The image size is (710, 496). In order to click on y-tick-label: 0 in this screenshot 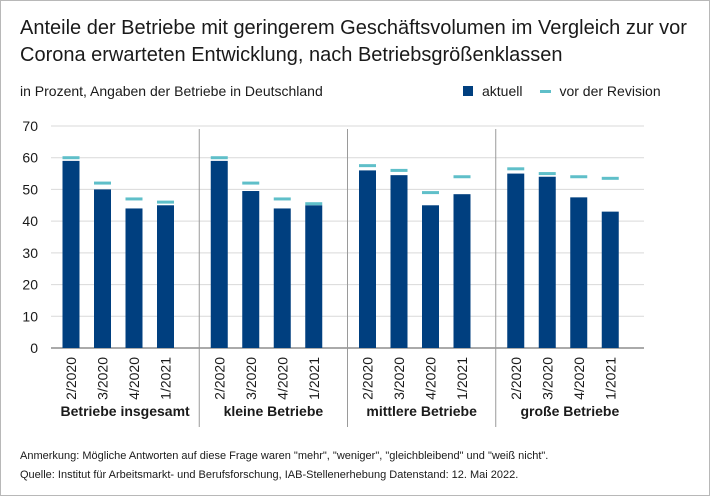, I will do `click(34, 348)`.